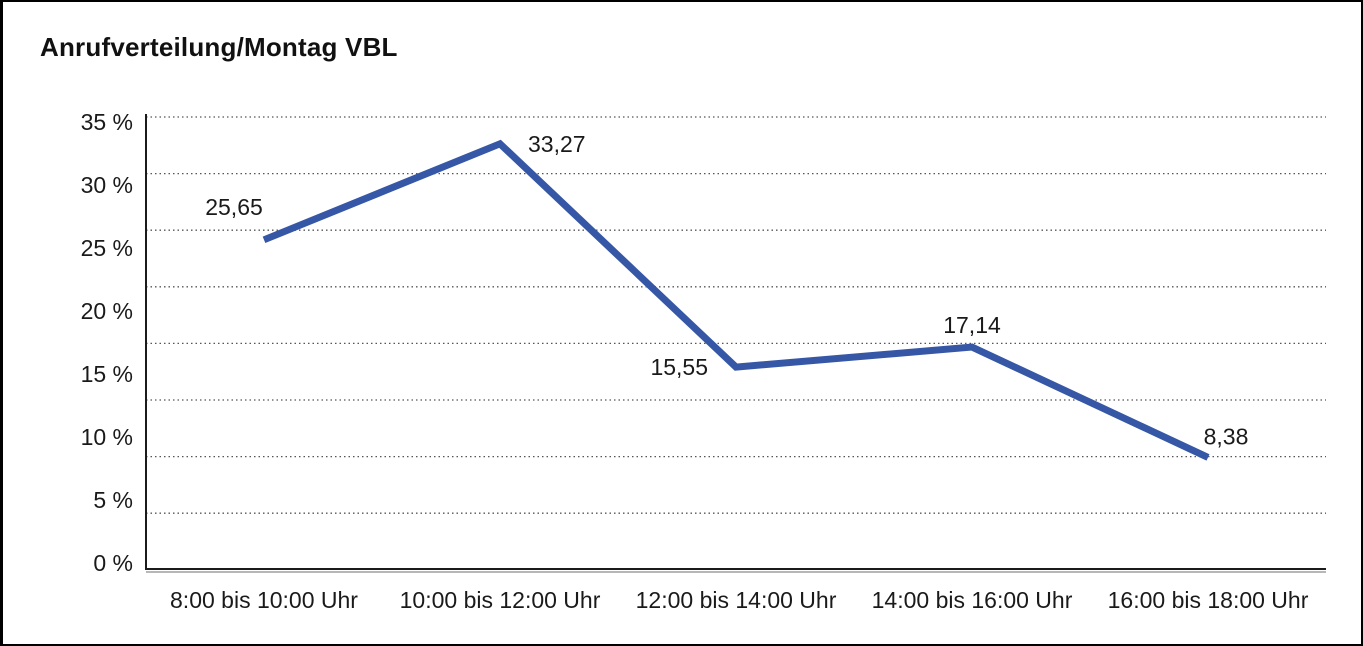 This screenshot has width=1363, height=646. Describe the element at coordinates (107, 311) in the screenshot. I see `y-tick-label: 20 %` at that location.